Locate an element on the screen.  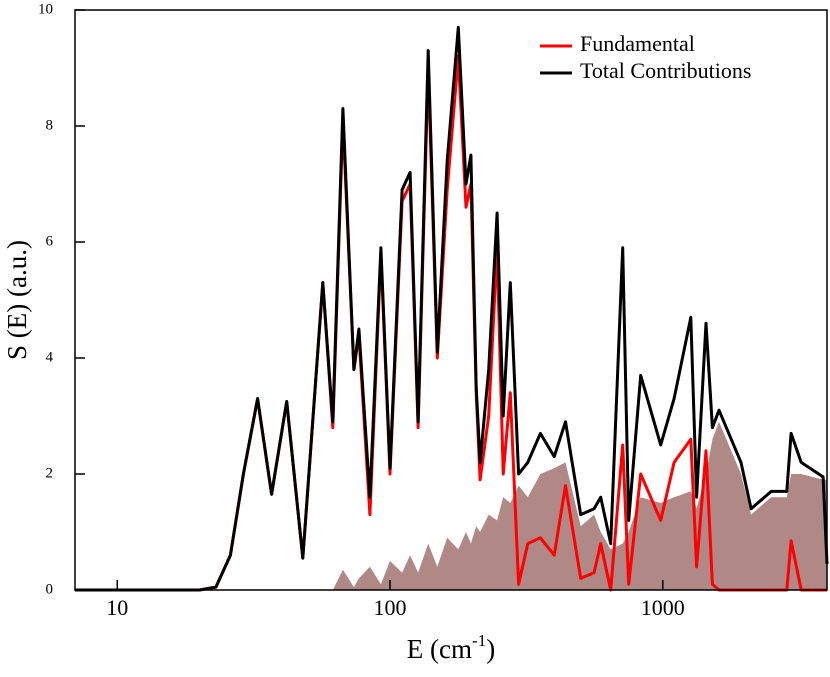
y-tick-label: 0 is located at coordinates (50, 589).